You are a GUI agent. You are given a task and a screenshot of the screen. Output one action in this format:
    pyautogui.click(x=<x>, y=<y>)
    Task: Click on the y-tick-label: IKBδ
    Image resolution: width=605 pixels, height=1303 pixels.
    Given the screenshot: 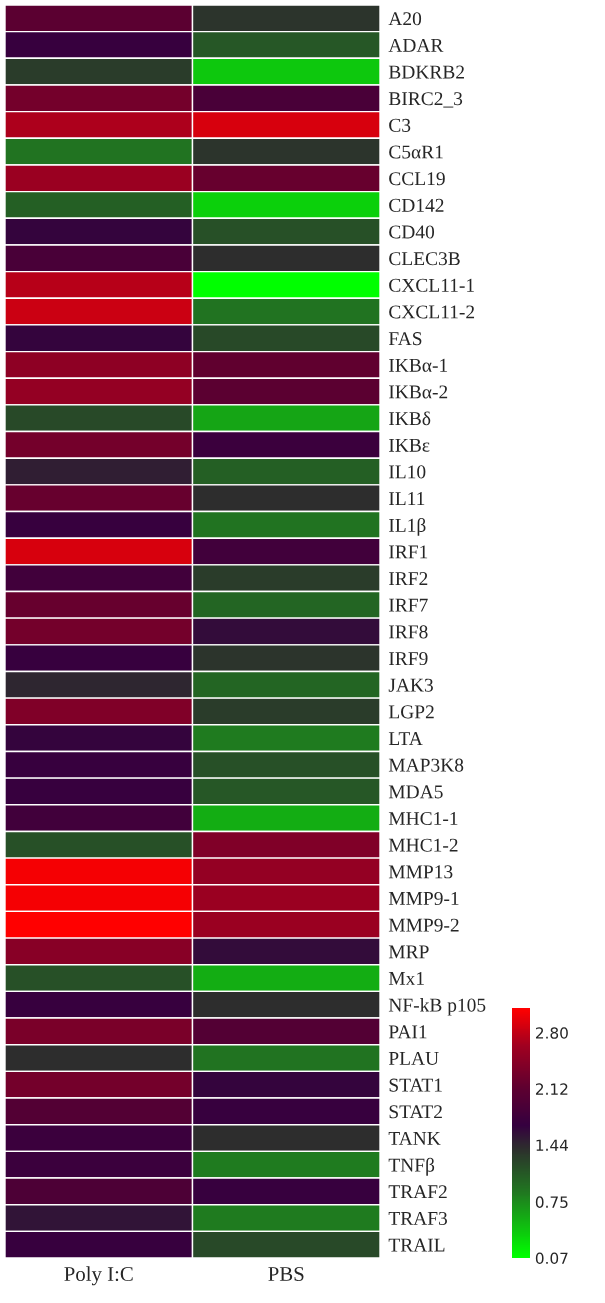 What is the action you would take?
    pyautogui.click(x=410, y=418)
    